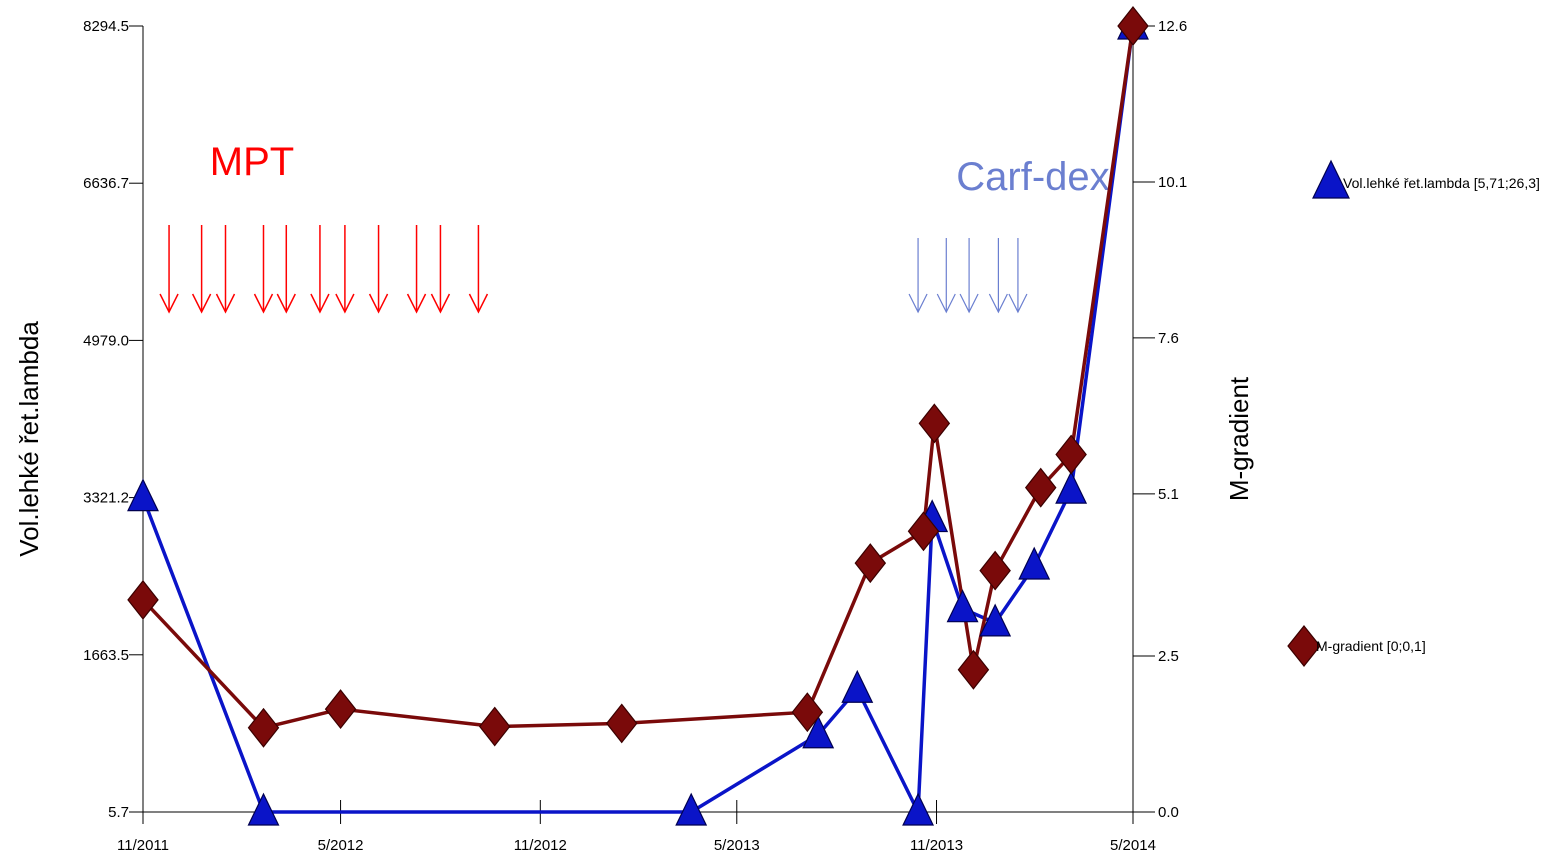 The image size is (1560, 860). What do you see at coordinates (118, 812) in the screenshot?
I see `left-tick-label: 5.7` at bounding box center [118, 812].